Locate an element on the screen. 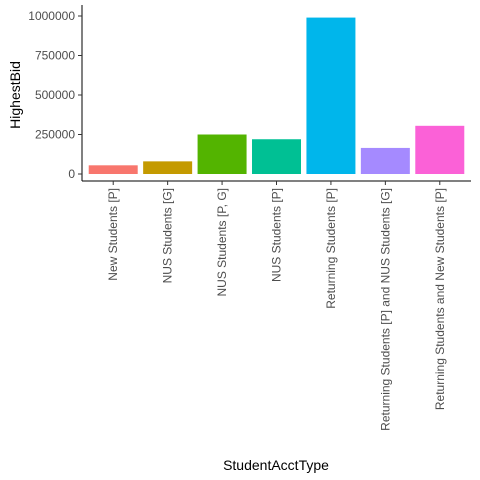 The height and width of the screenshot is (480, 480). y-axis-title: HighestBid is located at coordinates (15, 95).